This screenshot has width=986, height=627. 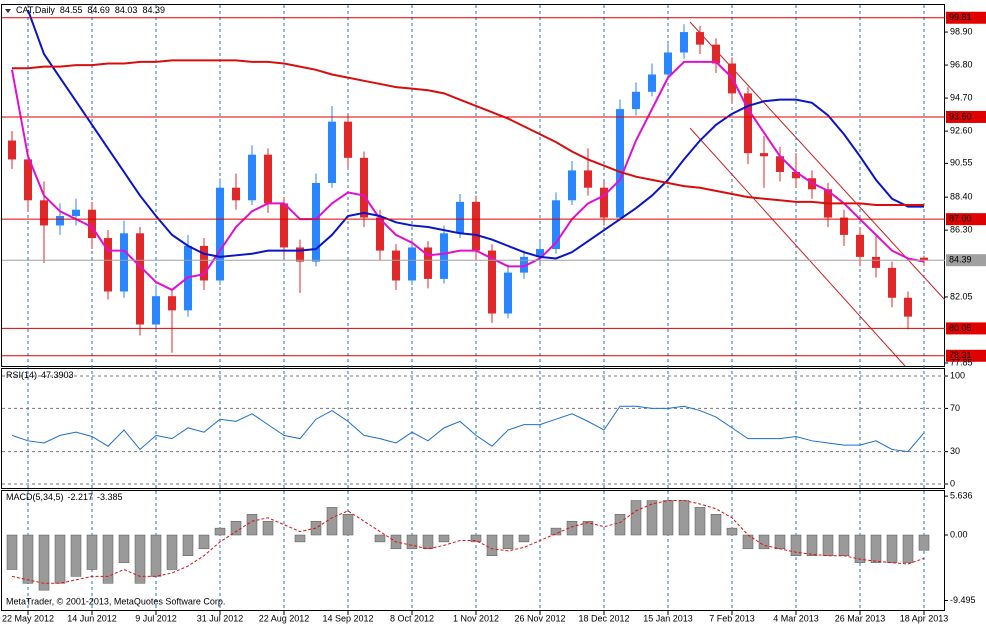 I want to click on y-tick-label: 5.636, so click(x=961, y=496).